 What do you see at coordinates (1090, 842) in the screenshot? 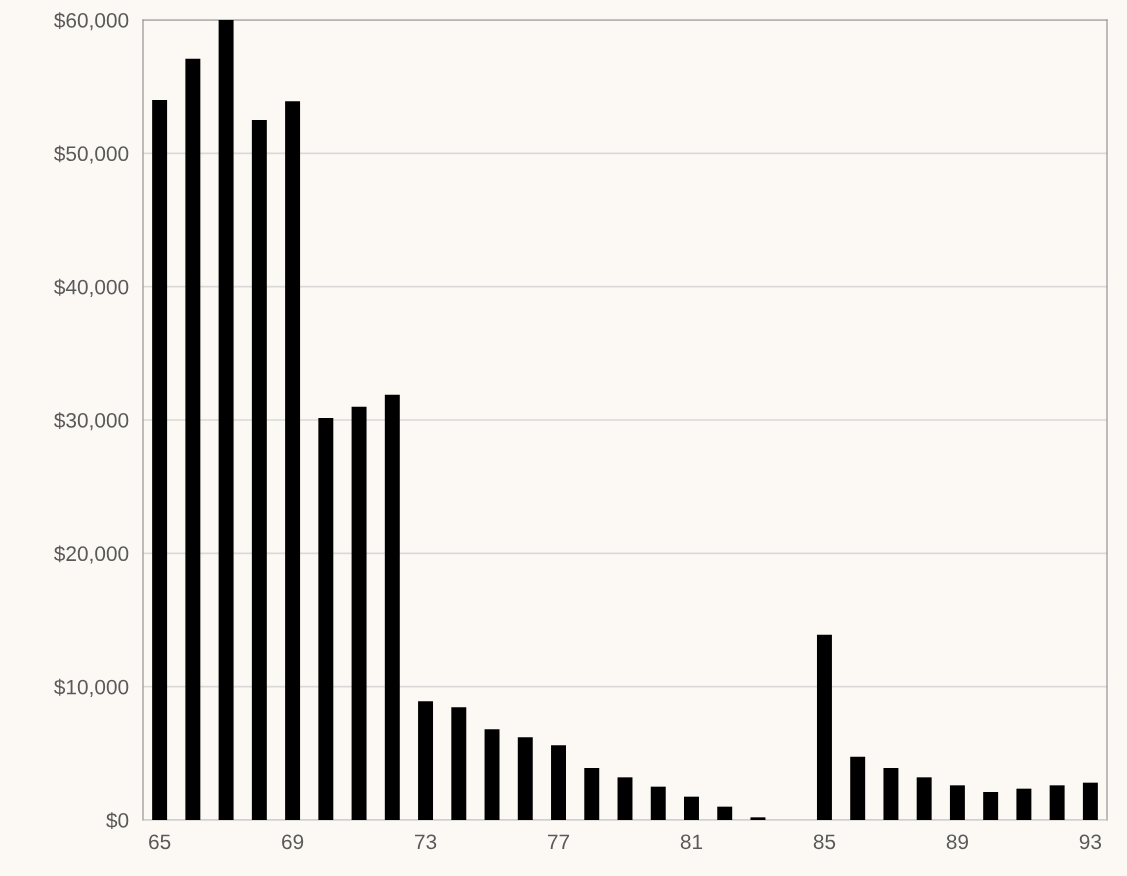
I see `x-tick-label: 93` at bounding box center [1090, 842].